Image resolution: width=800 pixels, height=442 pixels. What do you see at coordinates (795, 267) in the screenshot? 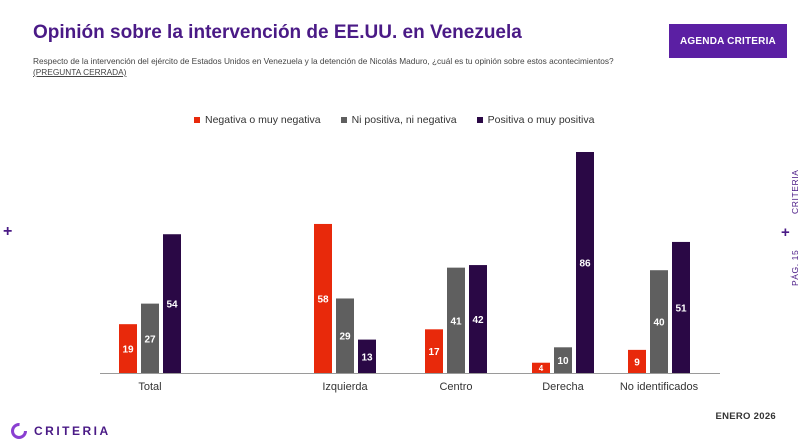
I see `side-page-number: PÁG. 15` at bounding box center [795, 267].